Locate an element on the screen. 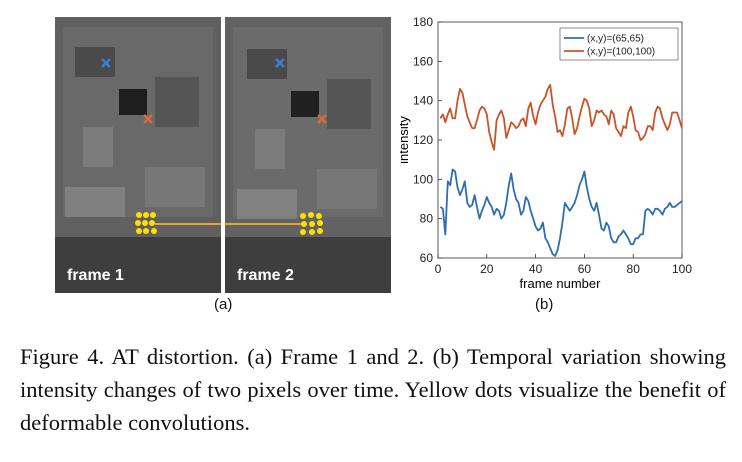 This screenshot has width=742, height=462. frame-1-texture is located at coordinates (138, 155).